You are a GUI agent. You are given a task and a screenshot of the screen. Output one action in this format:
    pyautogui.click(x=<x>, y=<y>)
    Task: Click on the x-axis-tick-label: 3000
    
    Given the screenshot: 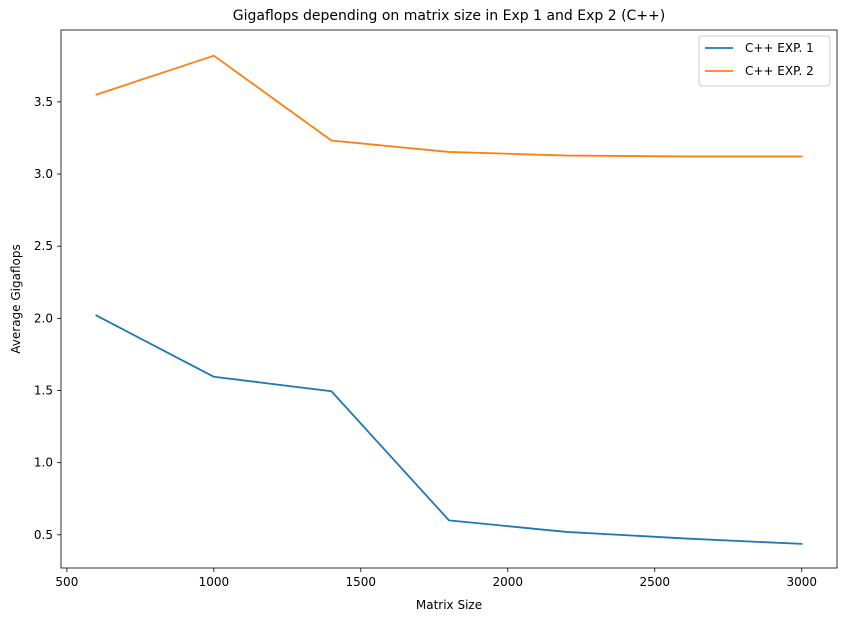 What is the action you would take?
    pyautogui.click(x=801, y=582)
    